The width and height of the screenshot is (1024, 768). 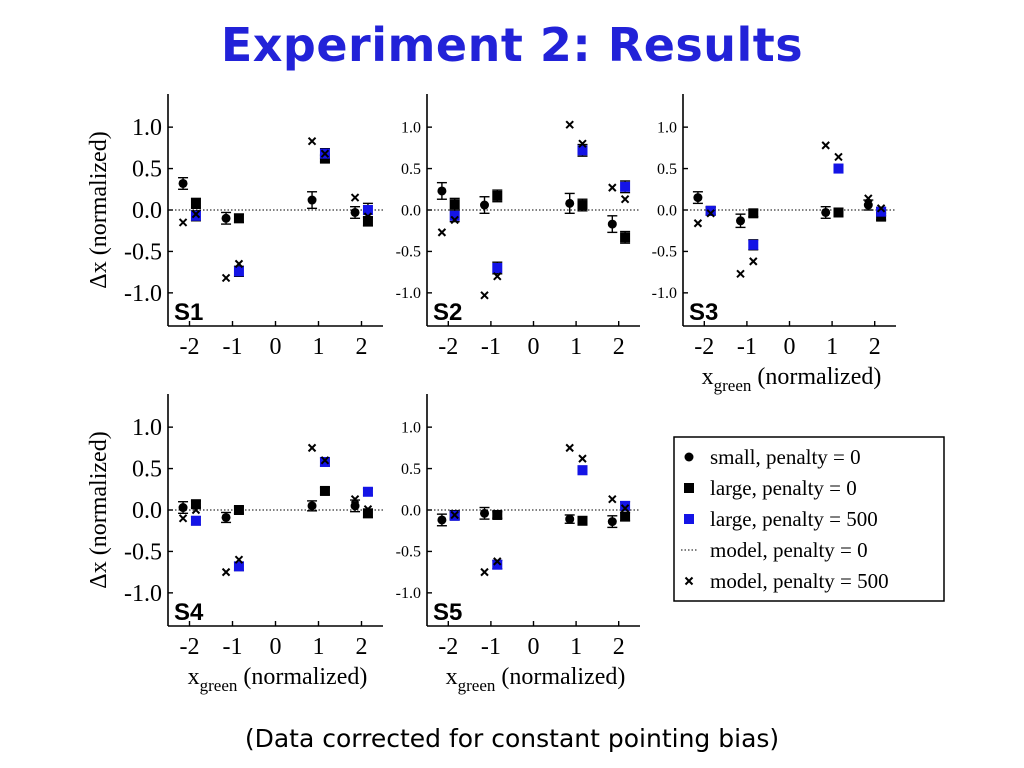 I want to click on x-axis-label: xgreen (normalized), so click(x=278, y=679).